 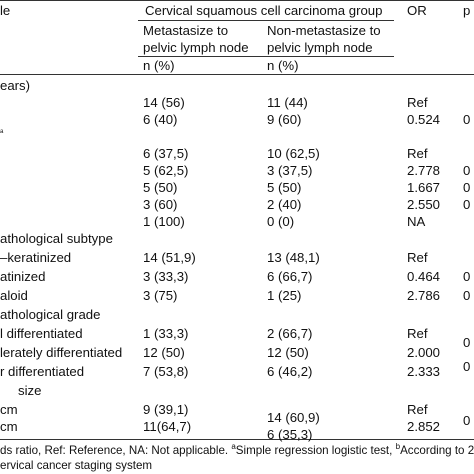 I want to click on cell-meta: 5 (62,5), so click(x=166, y=170).